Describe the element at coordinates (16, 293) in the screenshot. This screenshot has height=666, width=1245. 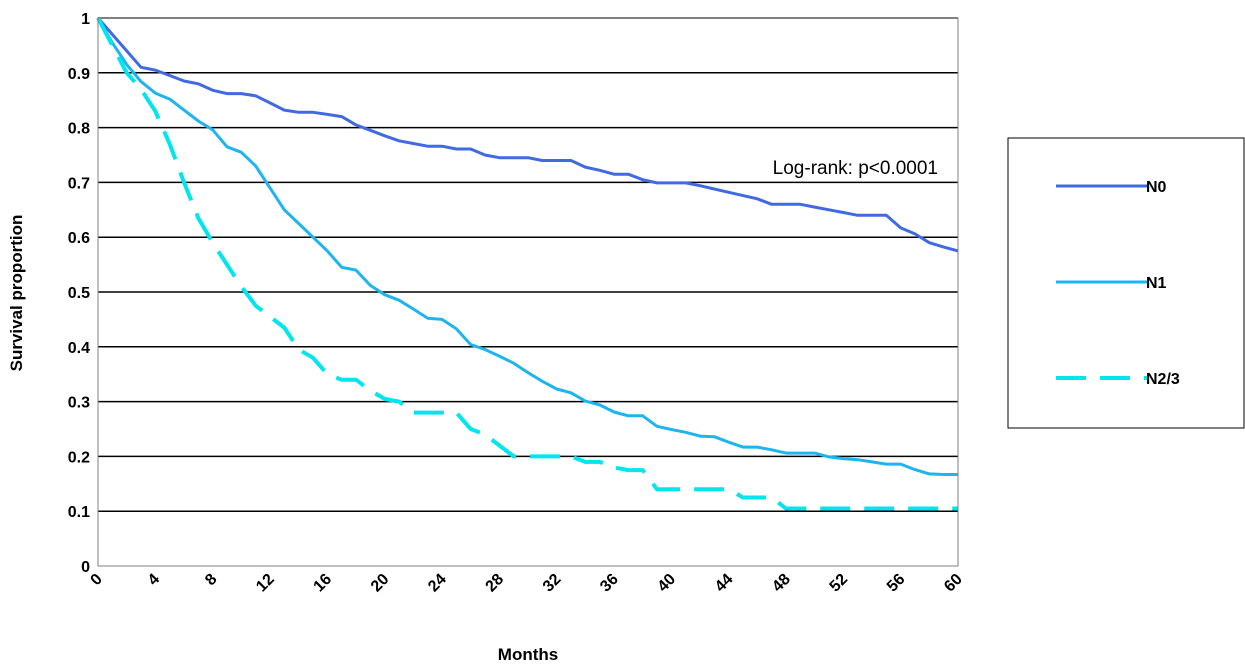
I see `y-axis-label: Survival proportion` at that location.